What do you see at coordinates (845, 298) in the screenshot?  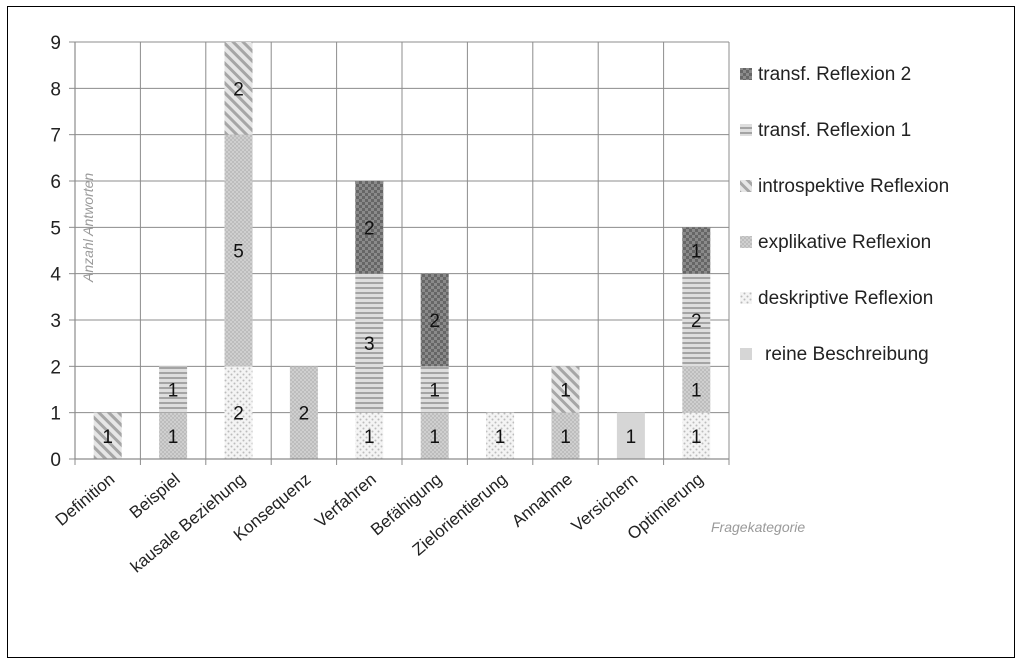 I see `legend-label: deskriptive Reflexion` at bounding box center [845, 298].